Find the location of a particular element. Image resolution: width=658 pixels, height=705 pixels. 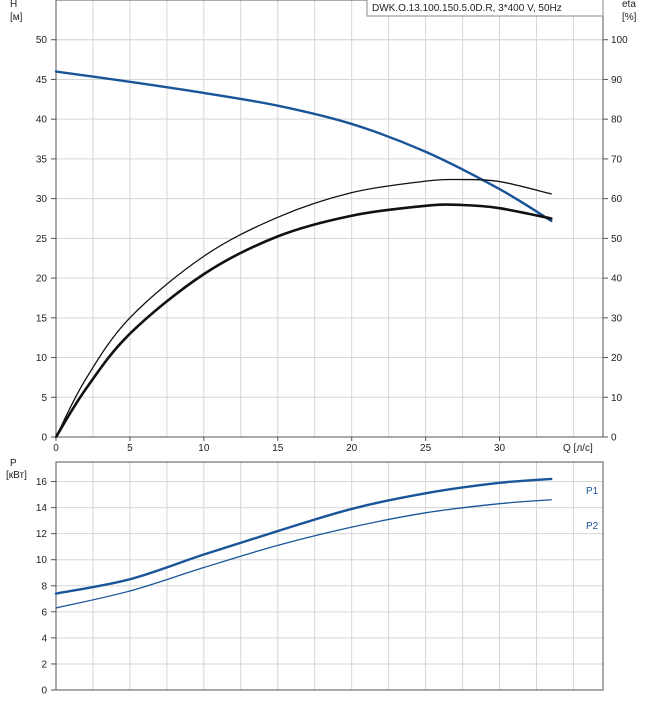

y-tick-label-left: 10 is located at coordinates (42, 358).